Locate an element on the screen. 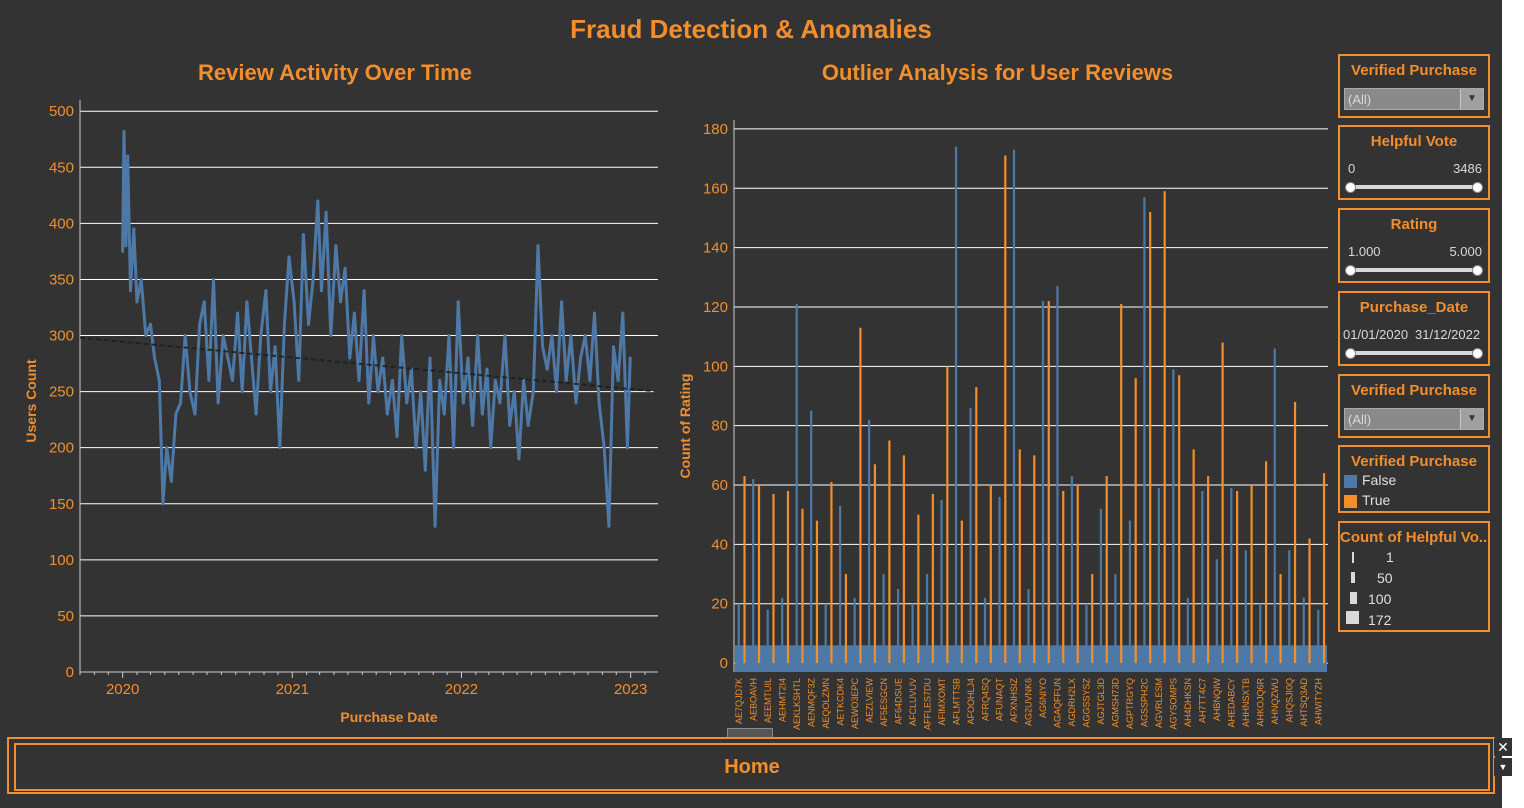 This screenshot has height=808, width=1524. helpful-vote-slider is located at coordinates (1414, 187).